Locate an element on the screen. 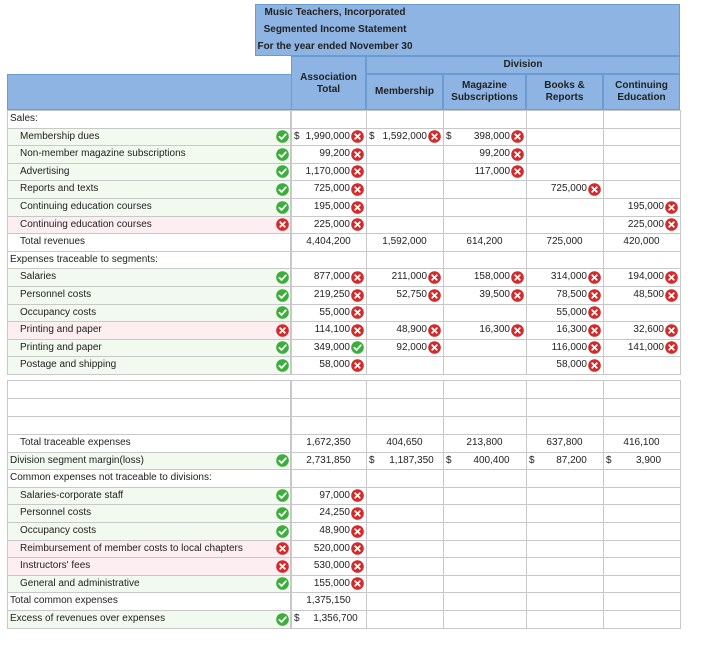 This screenshot has width=712, height=662. cell-value: 1,170,000 is located at coordinates (328, 171).